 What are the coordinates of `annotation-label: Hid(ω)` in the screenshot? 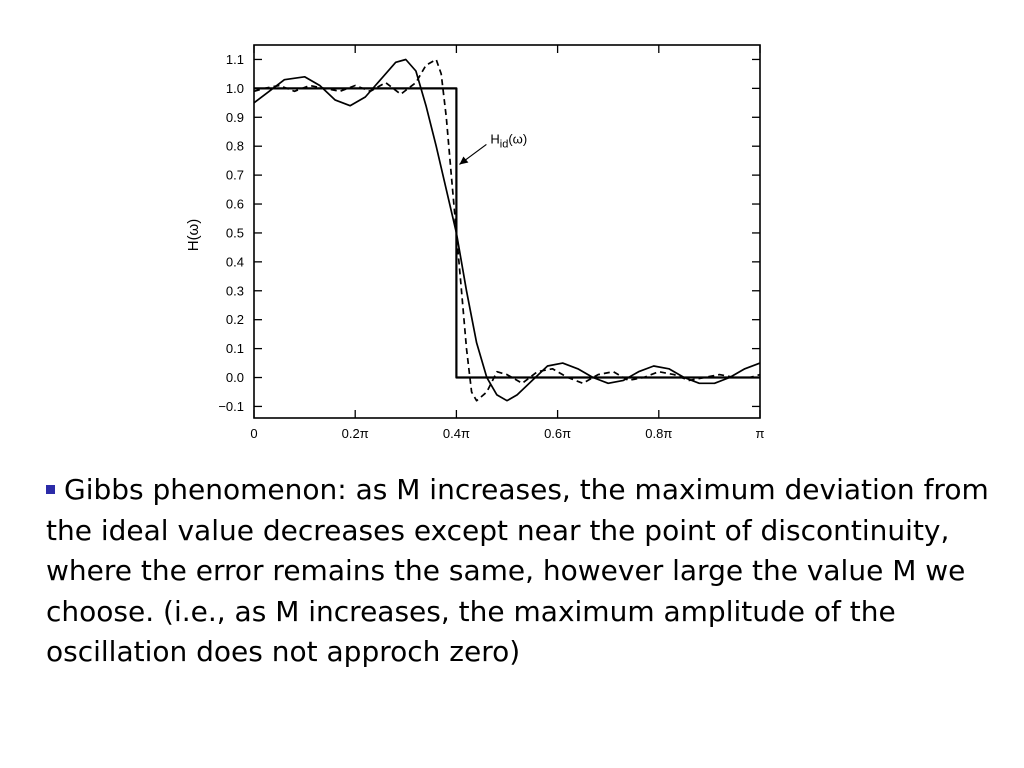 It's located at (508, 140).